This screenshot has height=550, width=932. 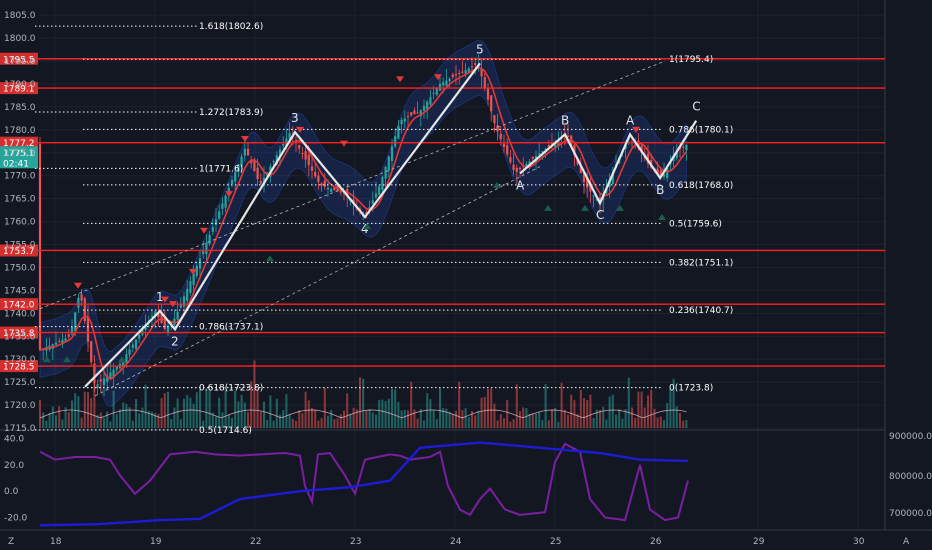 What do you see at coordinates (160, 297) in the screenshot?
I see `wave-label: 1` at bounding box center [160, 297].